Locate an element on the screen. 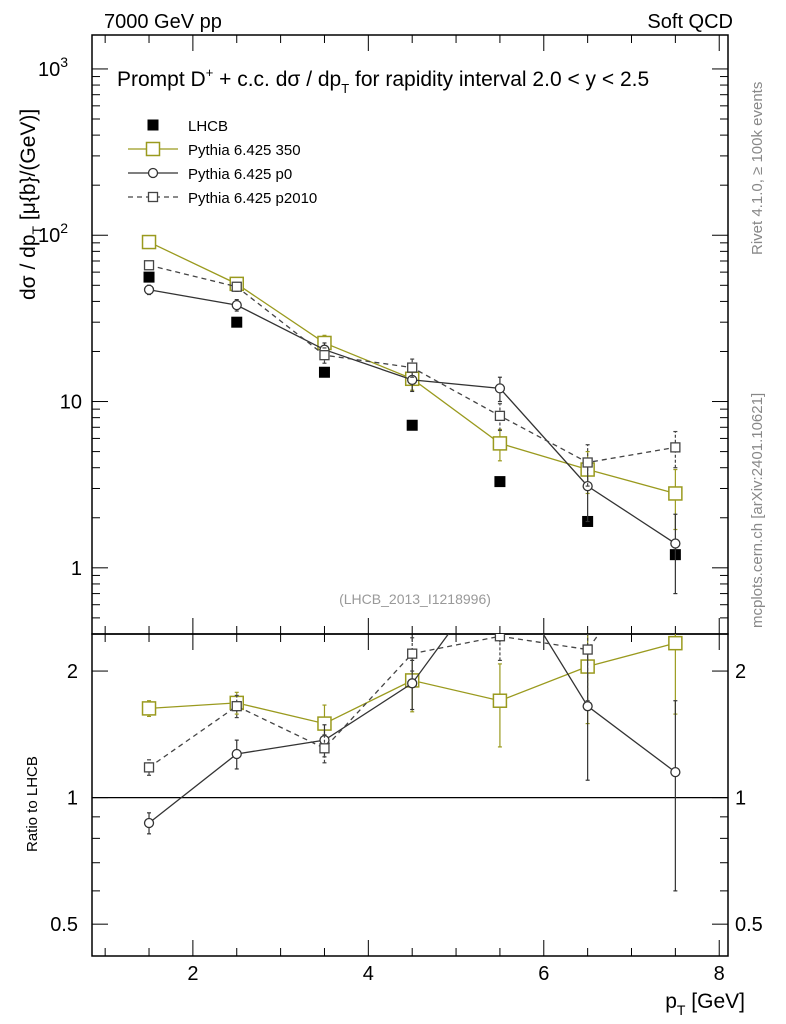 The width and height of the screenshot is (786, 1024). legend-marker-lhcb is located at coordinates (153, 125).